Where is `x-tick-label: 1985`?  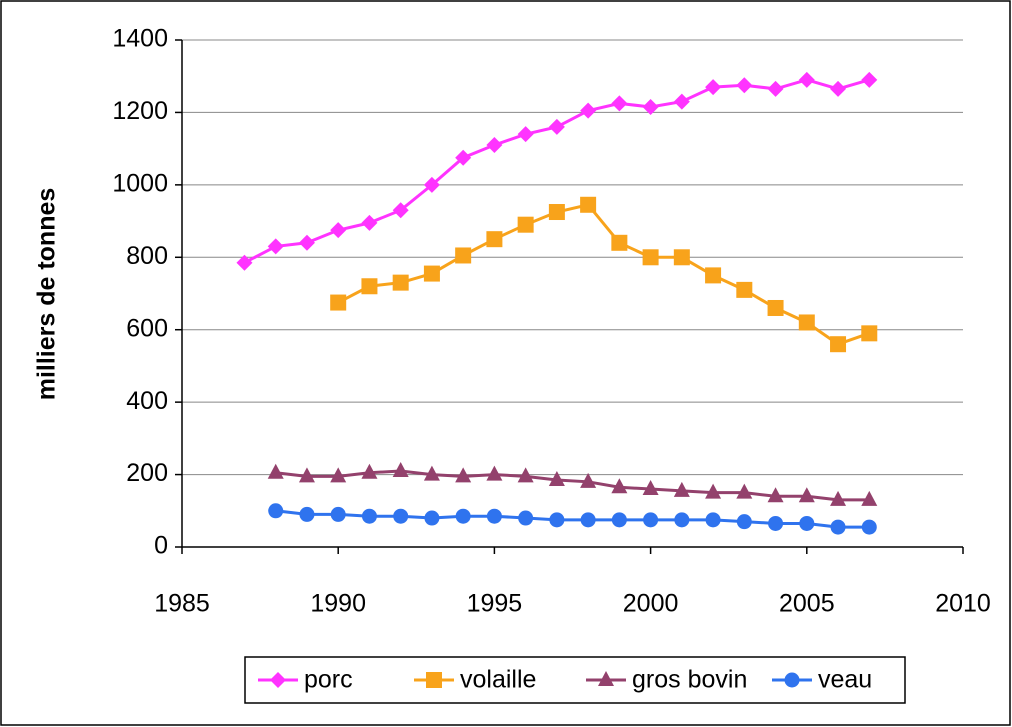
x-tick-label: 1985 is located at coordinates (182, 604).